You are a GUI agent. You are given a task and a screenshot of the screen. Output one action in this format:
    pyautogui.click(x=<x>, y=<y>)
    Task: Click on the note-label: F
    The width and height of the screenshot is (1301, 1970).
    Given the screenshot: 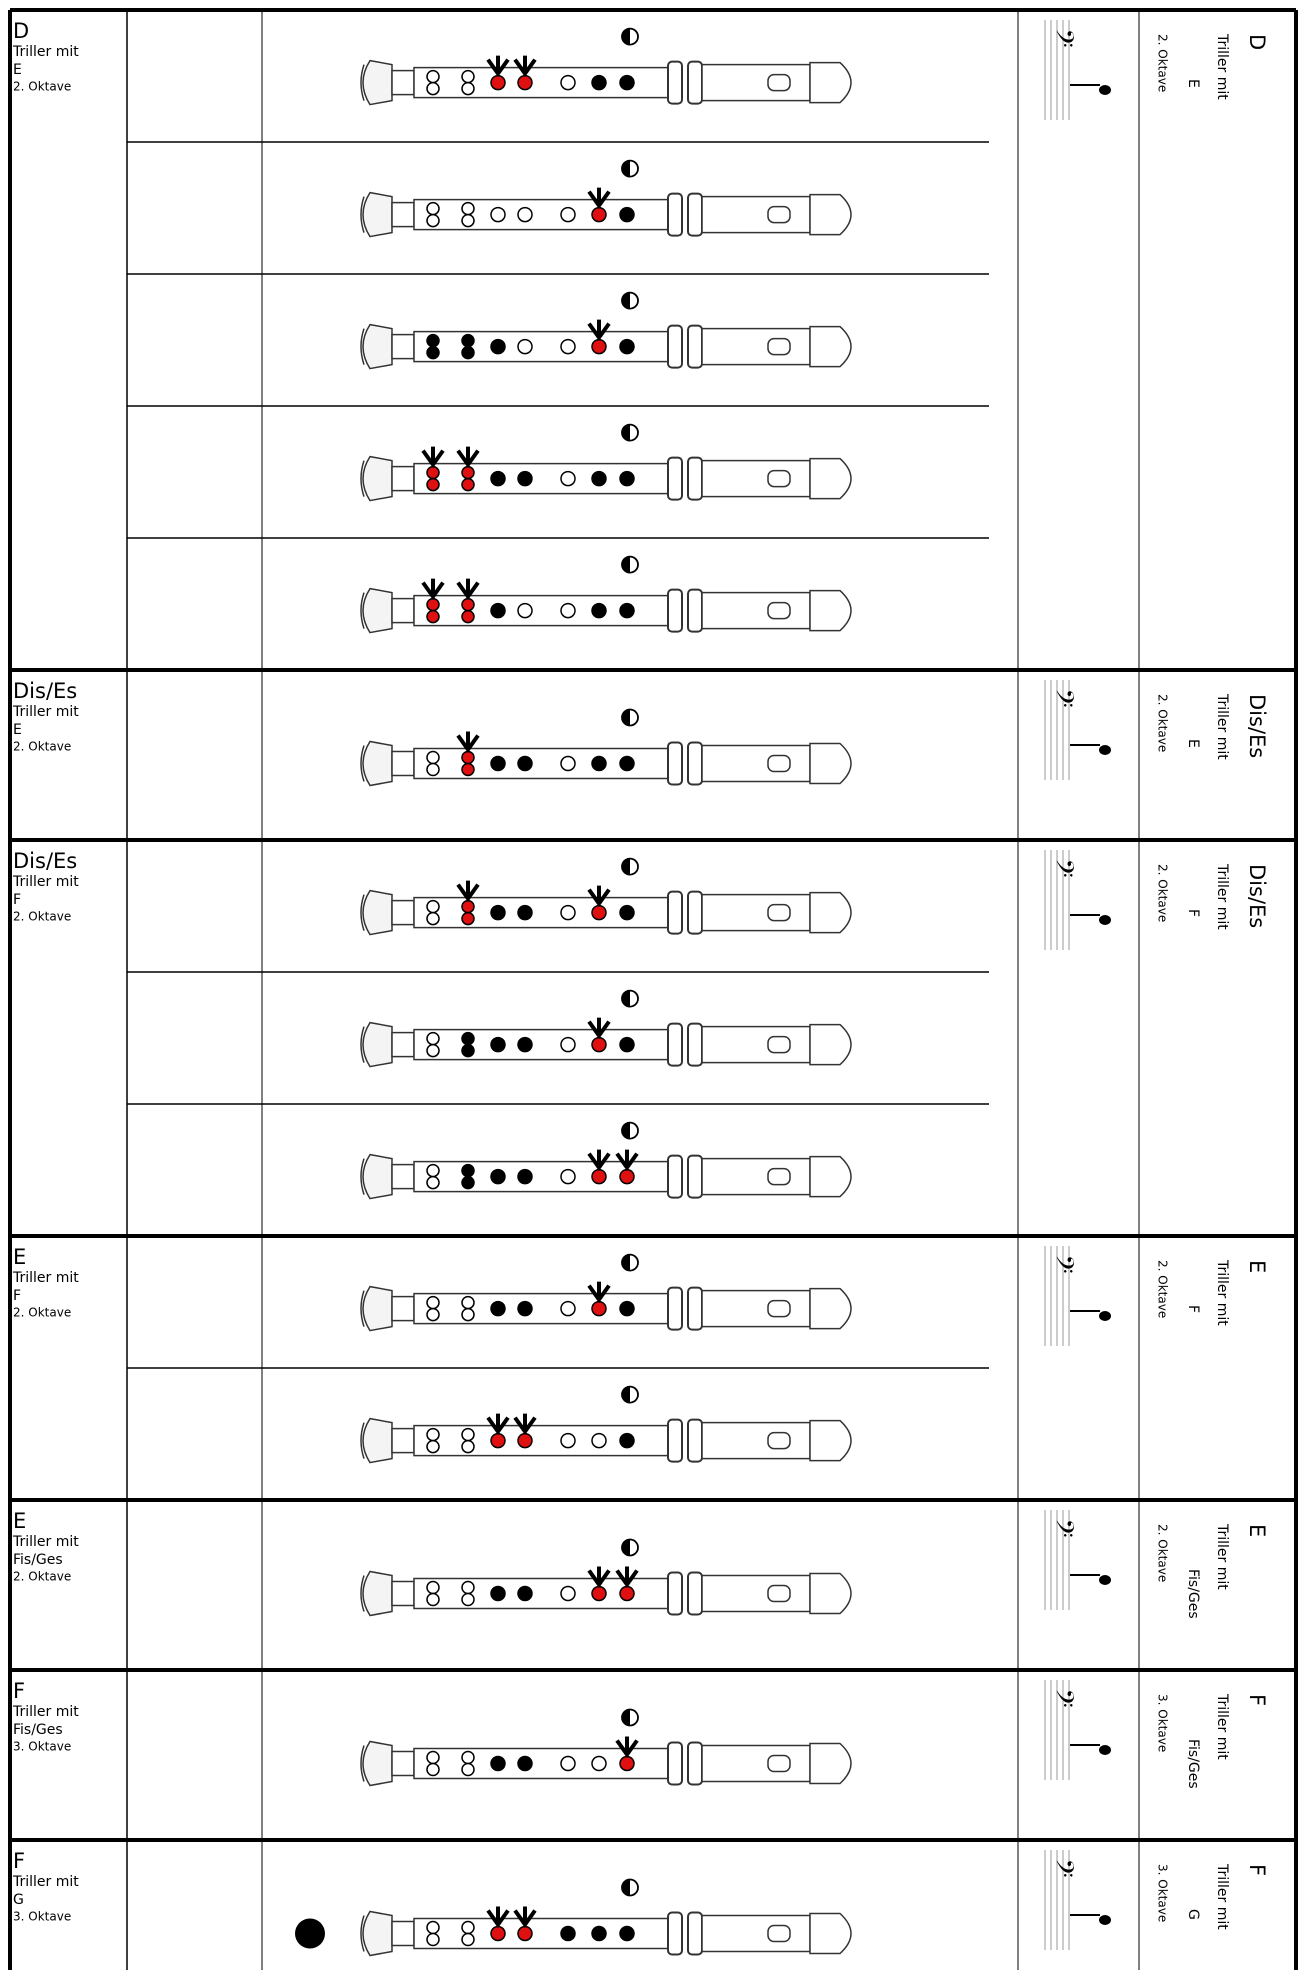 What is the action you would take?
    pyautogui.click(x=1257, y=1700)
    